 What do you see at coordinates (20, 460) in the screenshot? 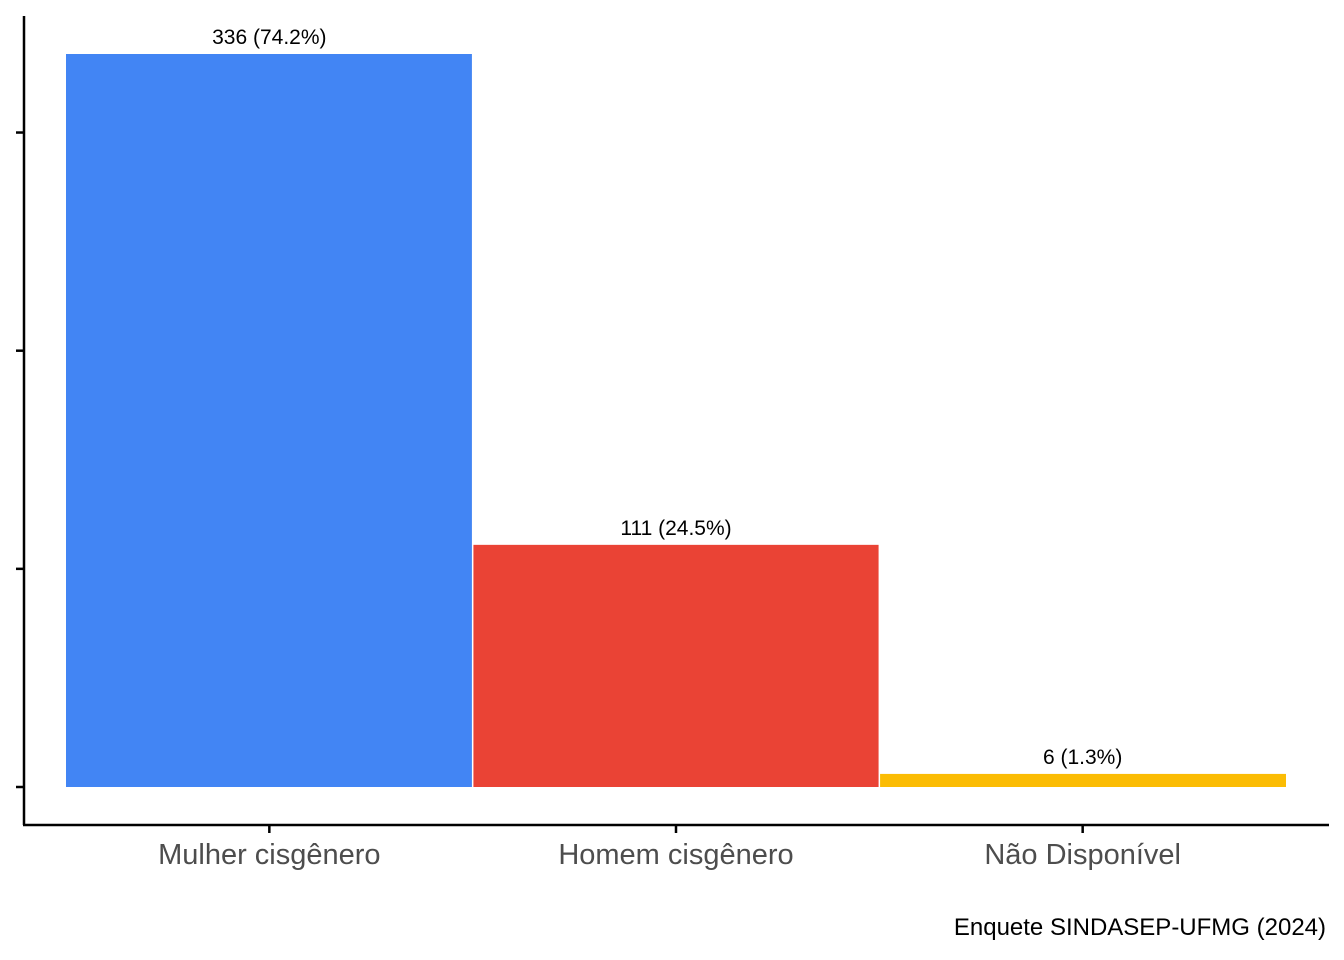
I see `y-axis-ticks` at bounding box center [20, 460].